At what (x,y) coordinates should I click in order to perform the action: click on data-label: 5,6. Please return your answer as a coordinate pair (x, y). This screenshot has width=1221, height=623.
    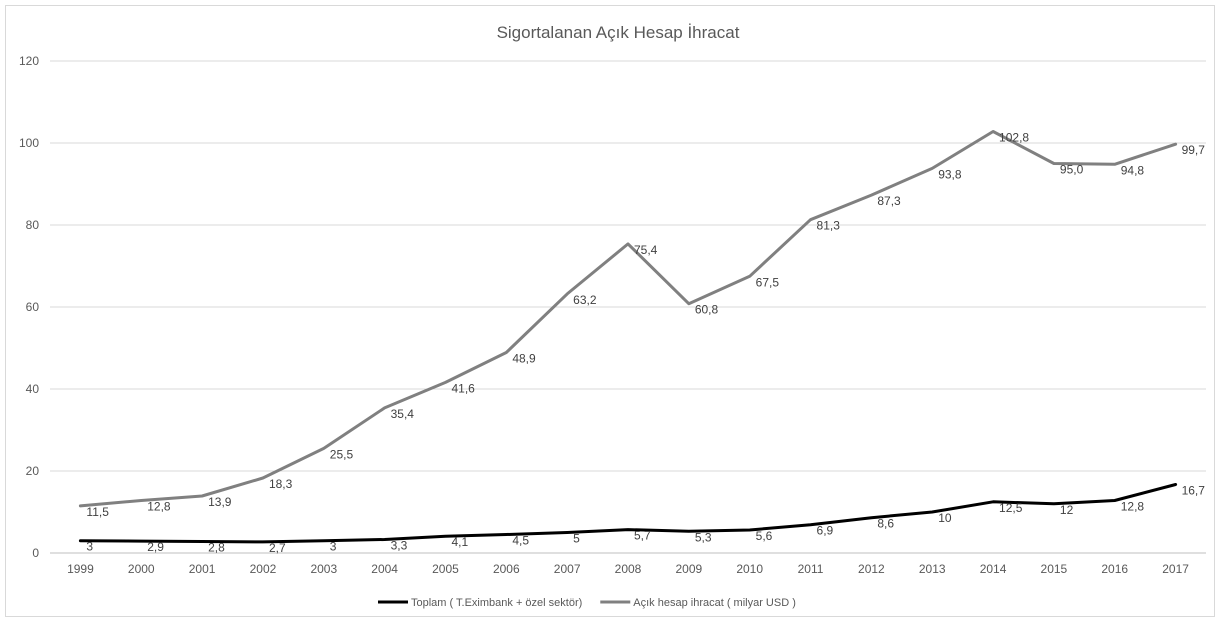
    Looking at the image, I should click on (764, 536).